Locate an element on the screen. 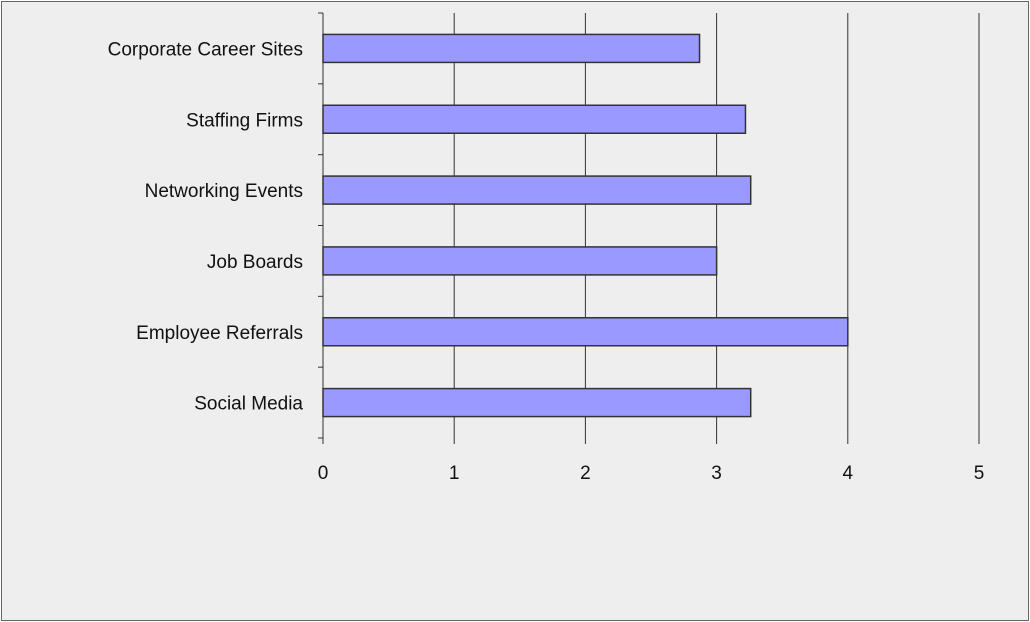 The image size is (1030, 622). category-label-employee-referrals: Employee Referrals is located at coordinates (219, 333).